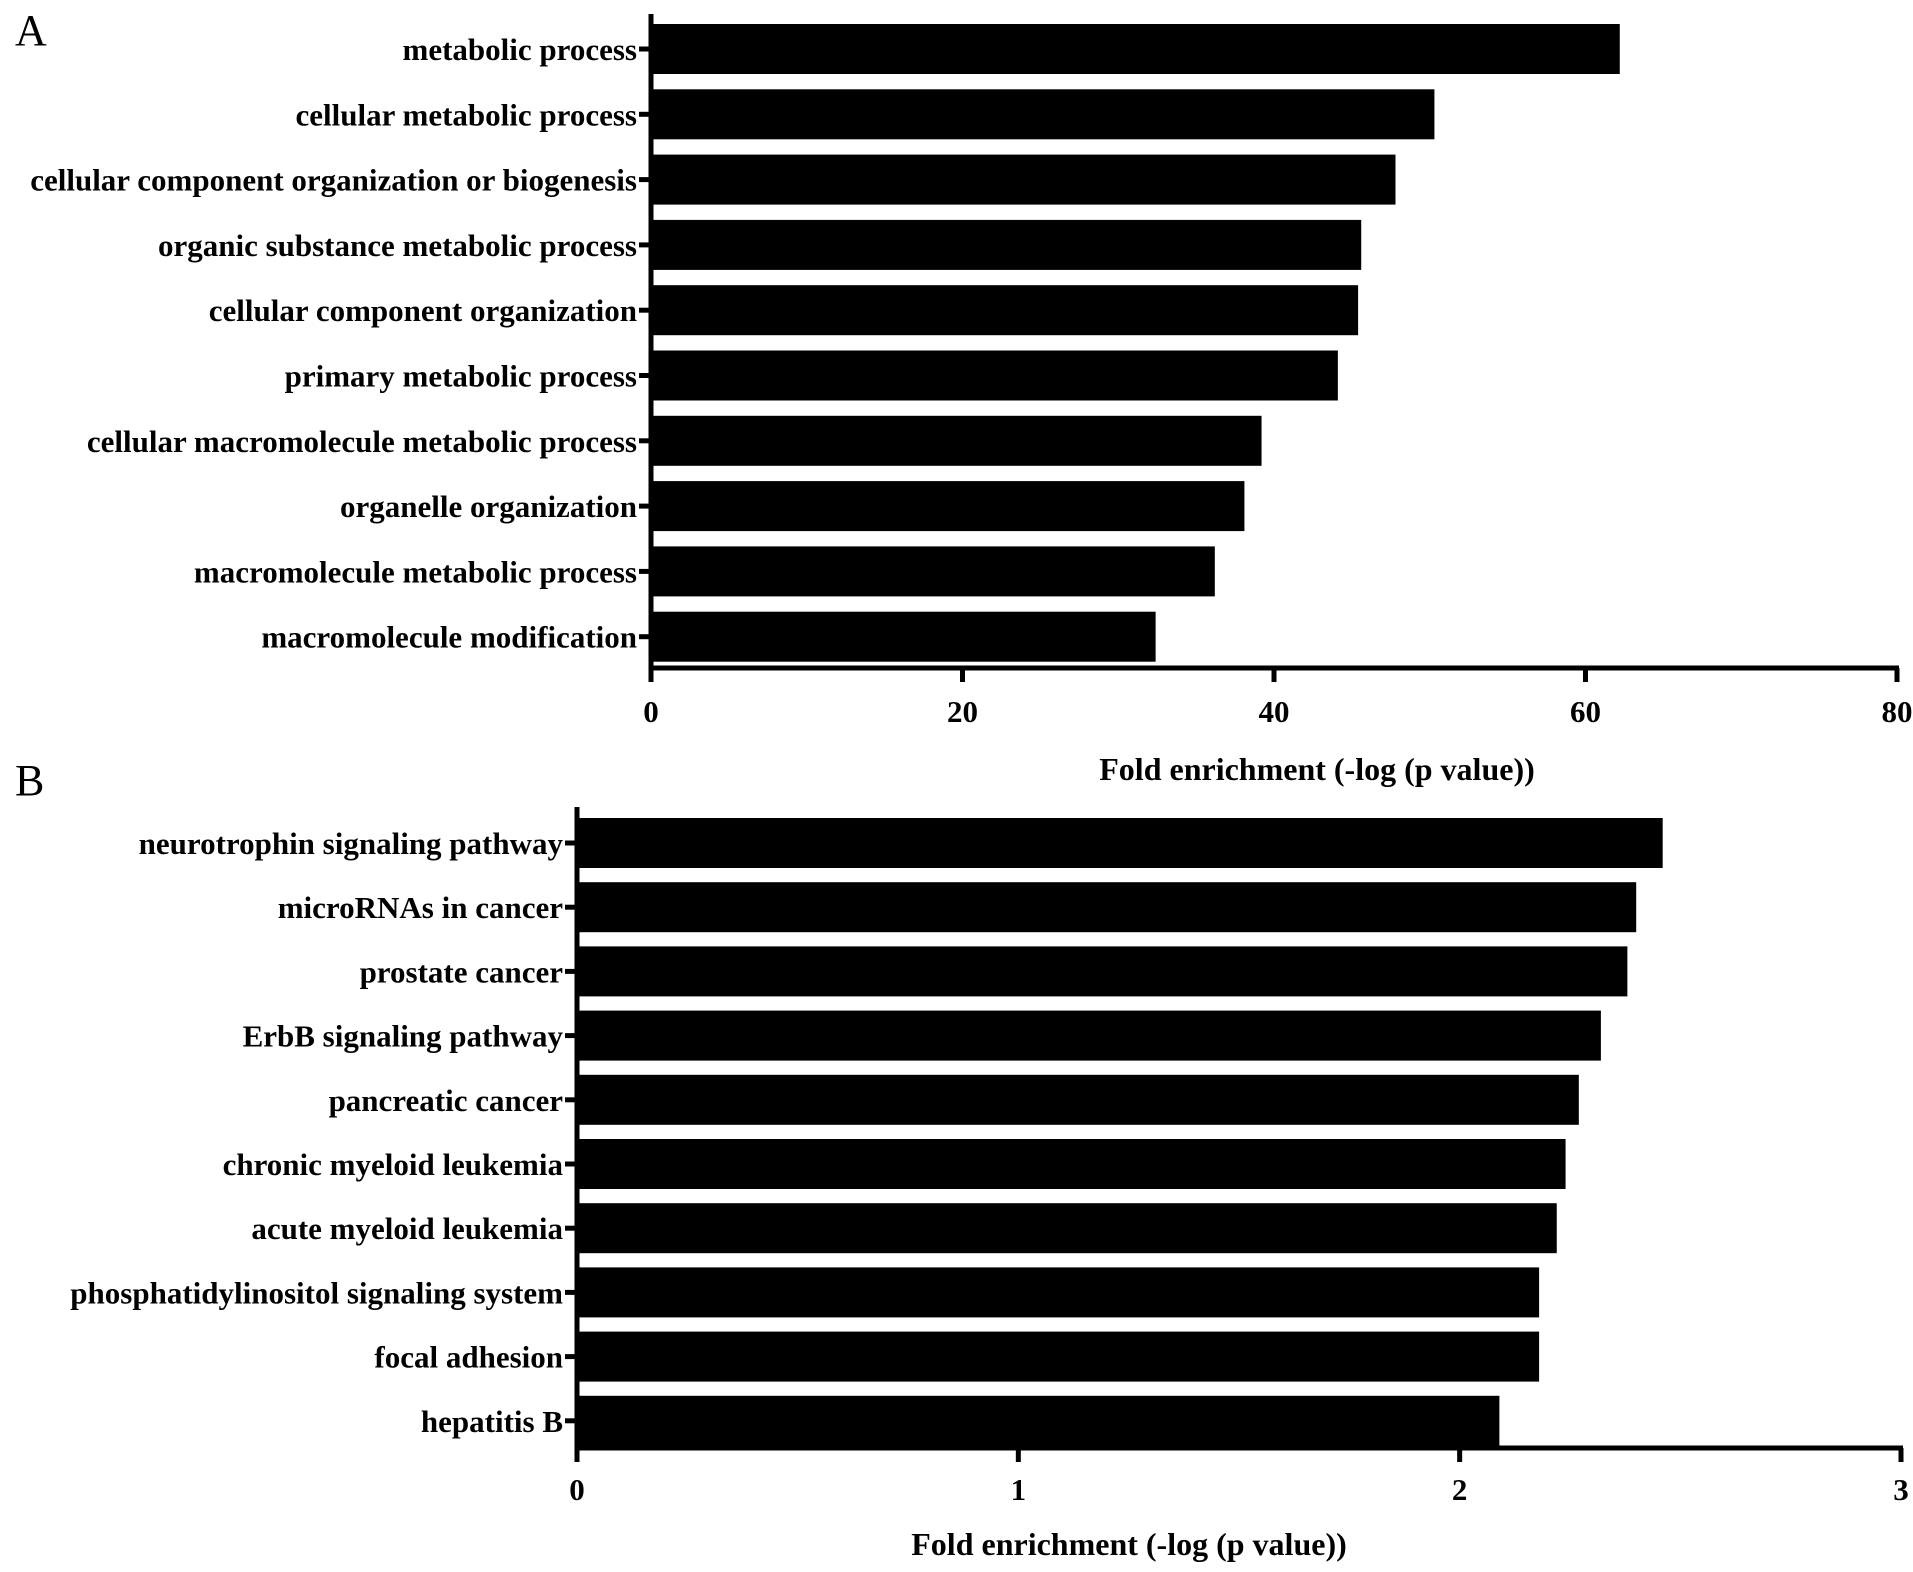  Describe the element at coordinates (351, 843) in the screenshot. I see `panel-b-category-label: neurotrophin signaling pathway` at that location.